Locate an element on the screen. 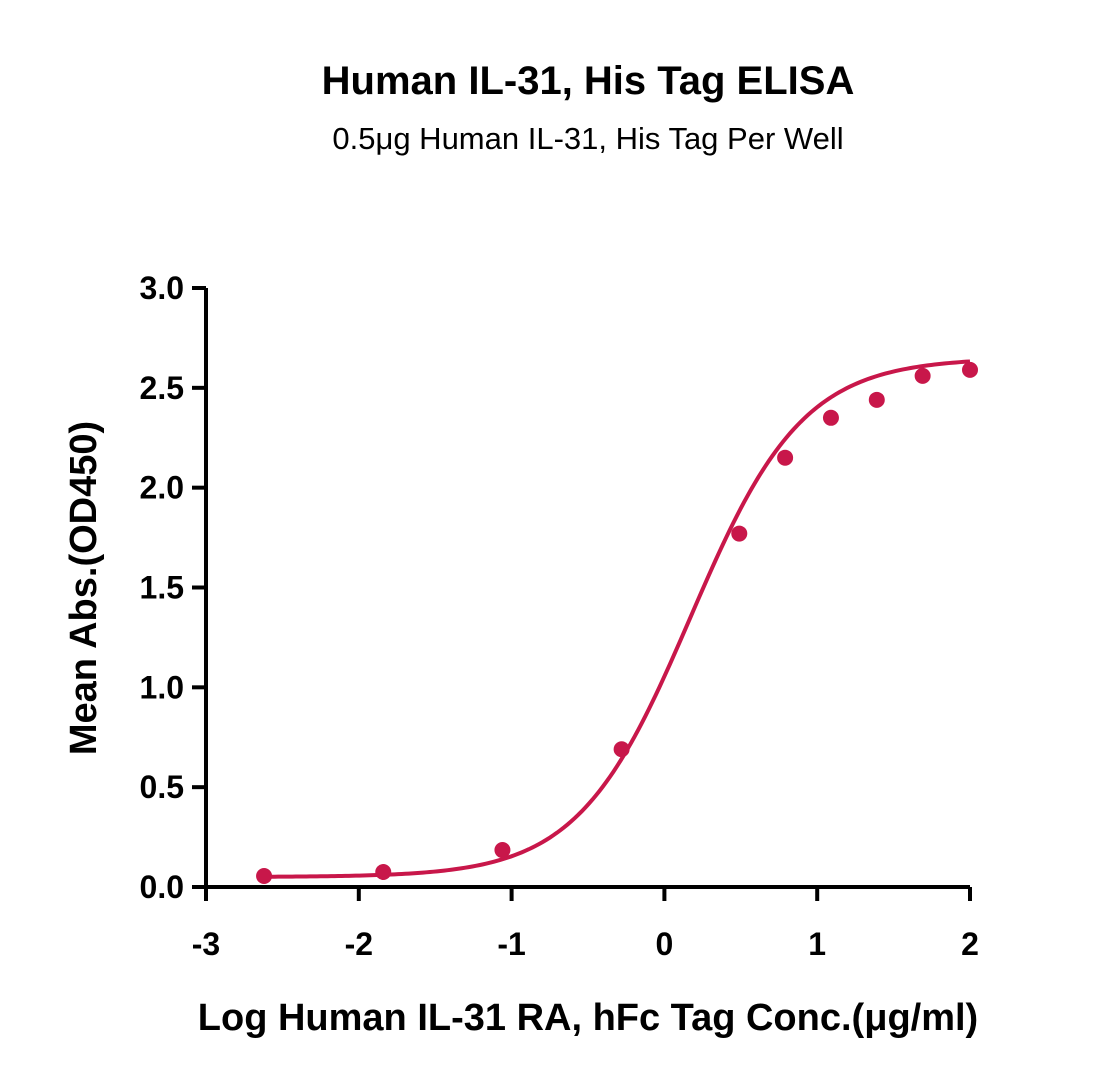  y-tick-label: 2.5 is located at coordinates (162, 388).